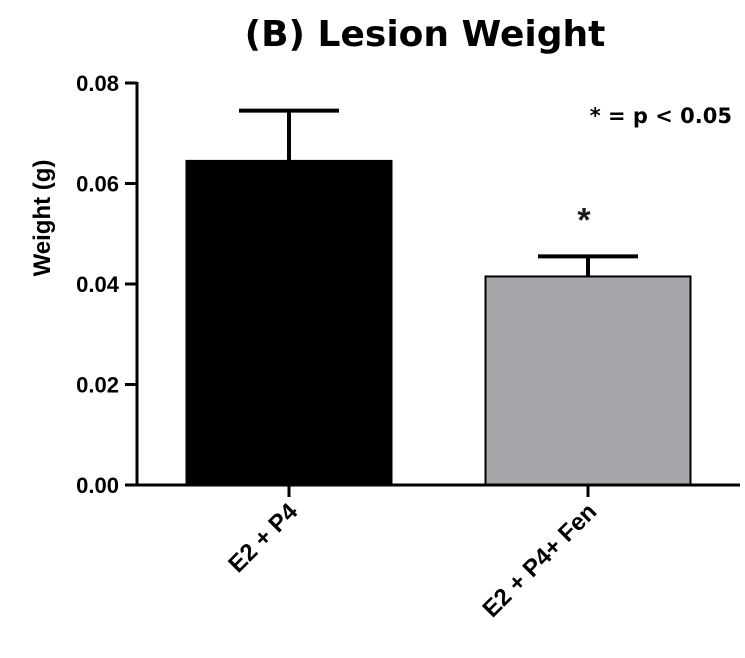  What do you see at coordinates (425, 34) in the screenshot?
I see `chart-title: (B) Lesion Weight` at bounding box center [425, 34].